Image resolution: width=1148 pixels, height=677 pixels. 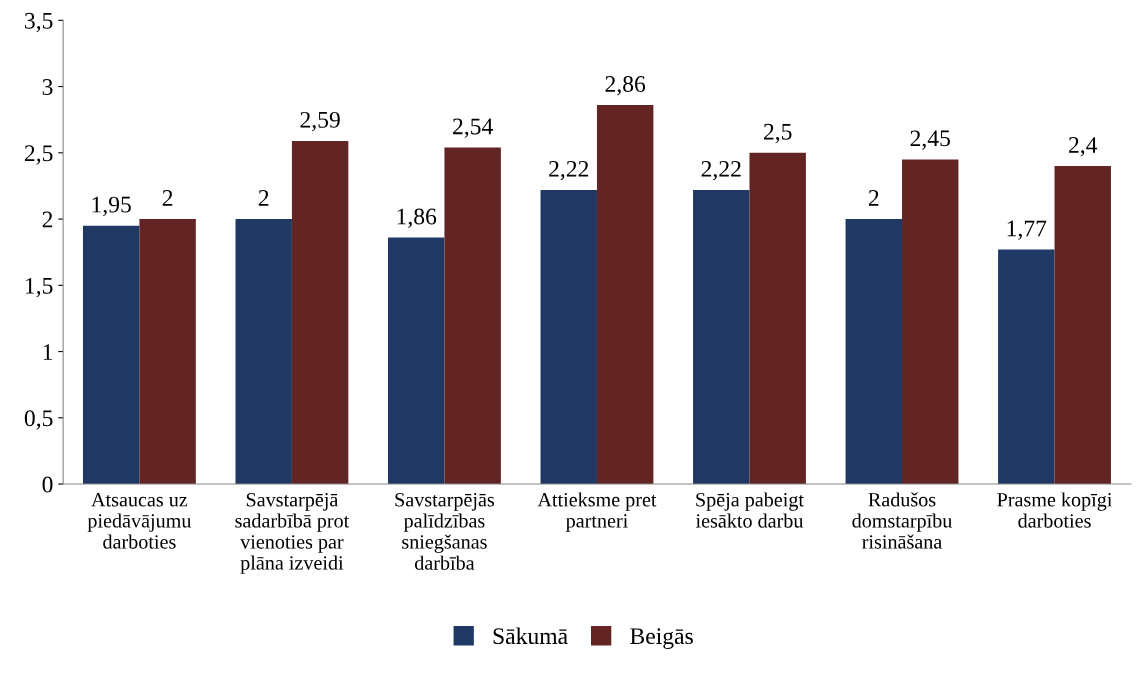 What do you see at coordinates (445, 531) in the screenshot?
I see `x-tick-label: Savstarpējās palīdzības sniegšanas darbība` at bounding box center [445, 531].